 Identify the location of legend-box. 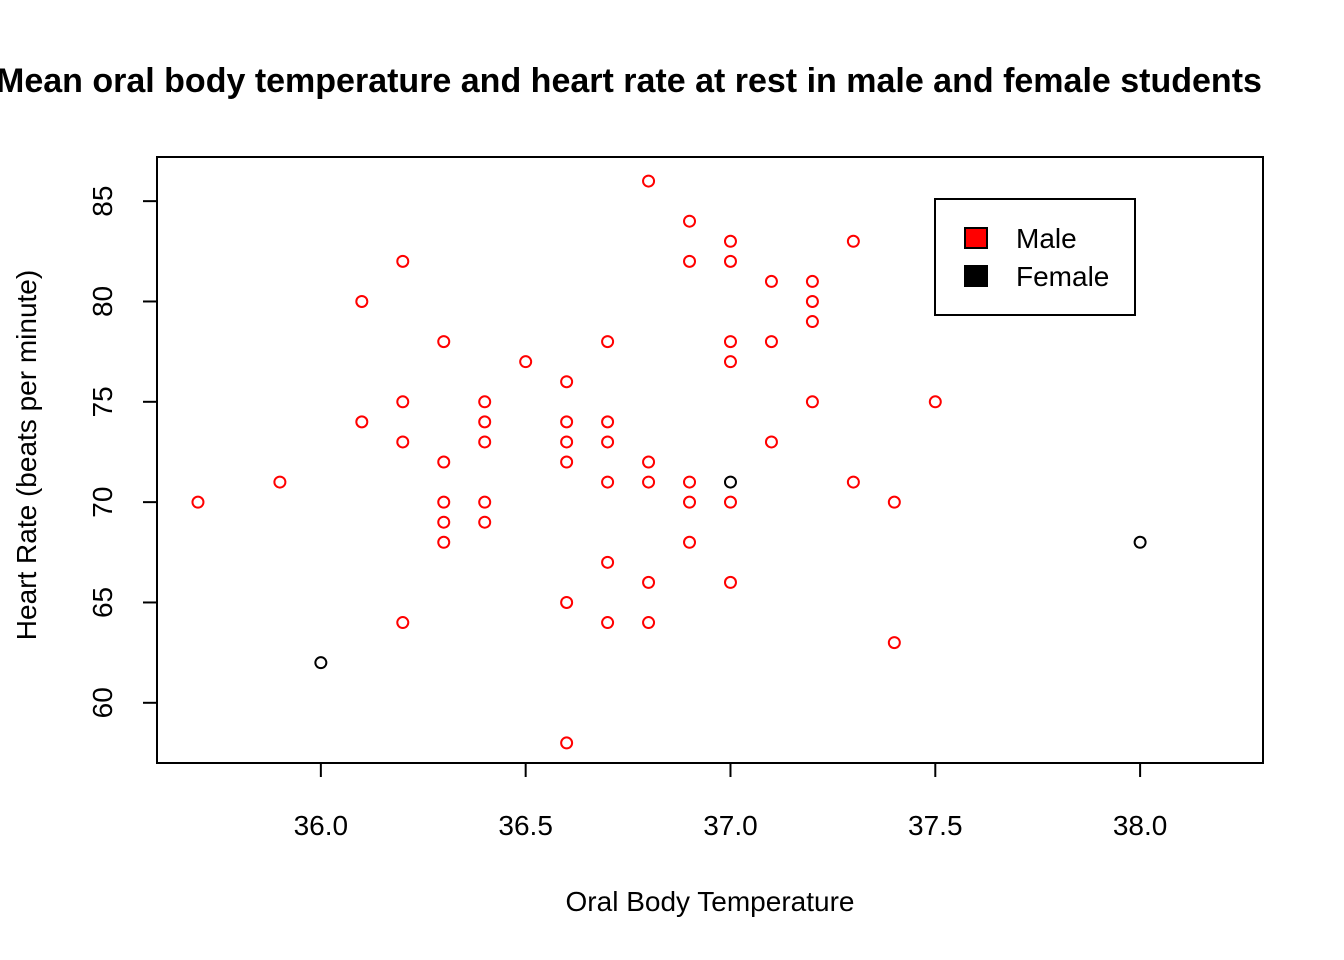
(1035, 257).